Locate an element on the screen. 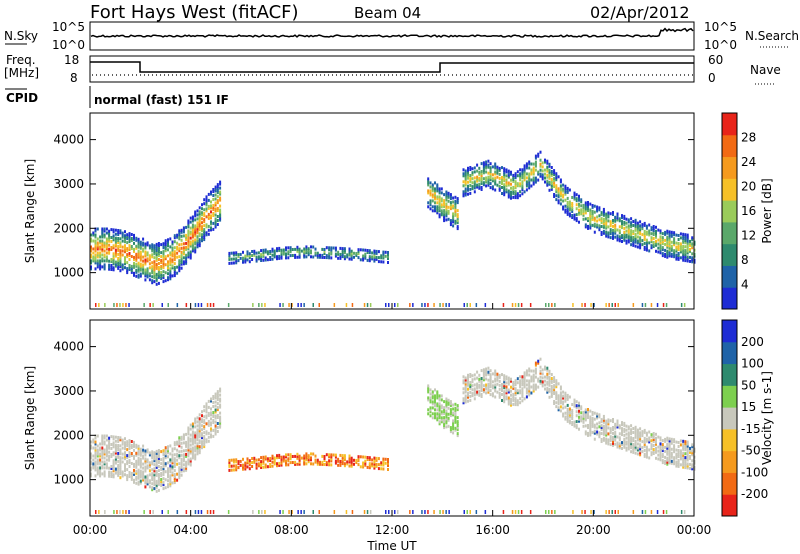 The width and height of the screenshot is (800, 554). freq-panel: Freq. [MHz] 18 8 60 0 Nave is located at coordinates (392, 69).